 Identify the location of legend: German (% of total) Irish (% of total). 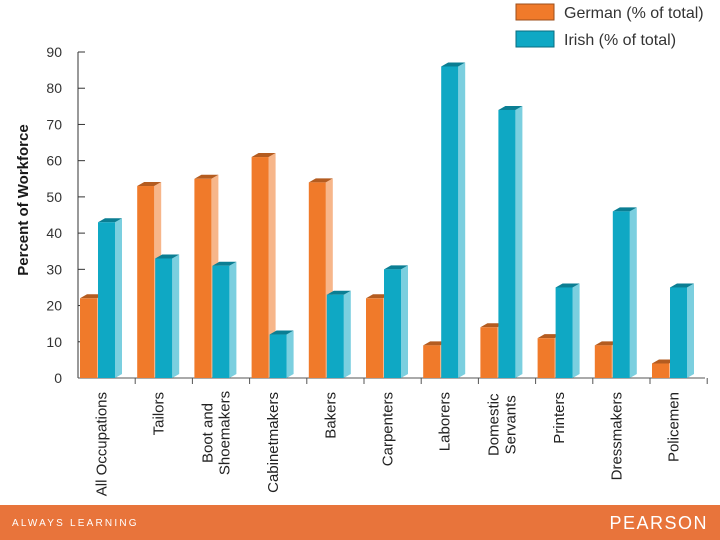
(609, 26).